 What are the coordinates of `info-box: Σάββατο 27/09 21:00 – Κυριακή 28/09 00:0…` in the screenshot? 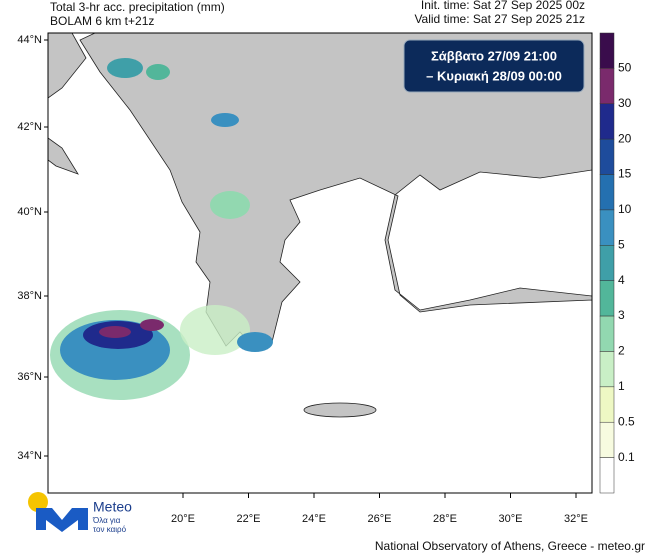 It's located at (494, 66).